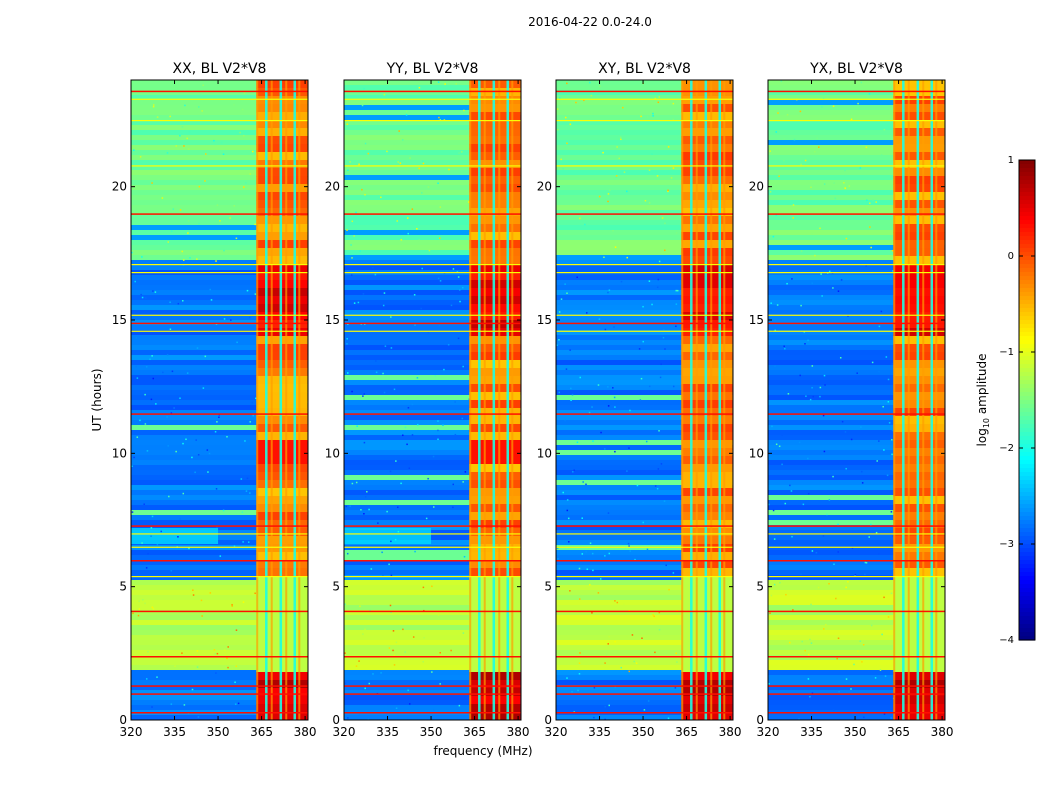  What do you see at coordinates (931, 400) in the screenshot?
I see `rfi-gap-line` at bounding box center [931, 400].